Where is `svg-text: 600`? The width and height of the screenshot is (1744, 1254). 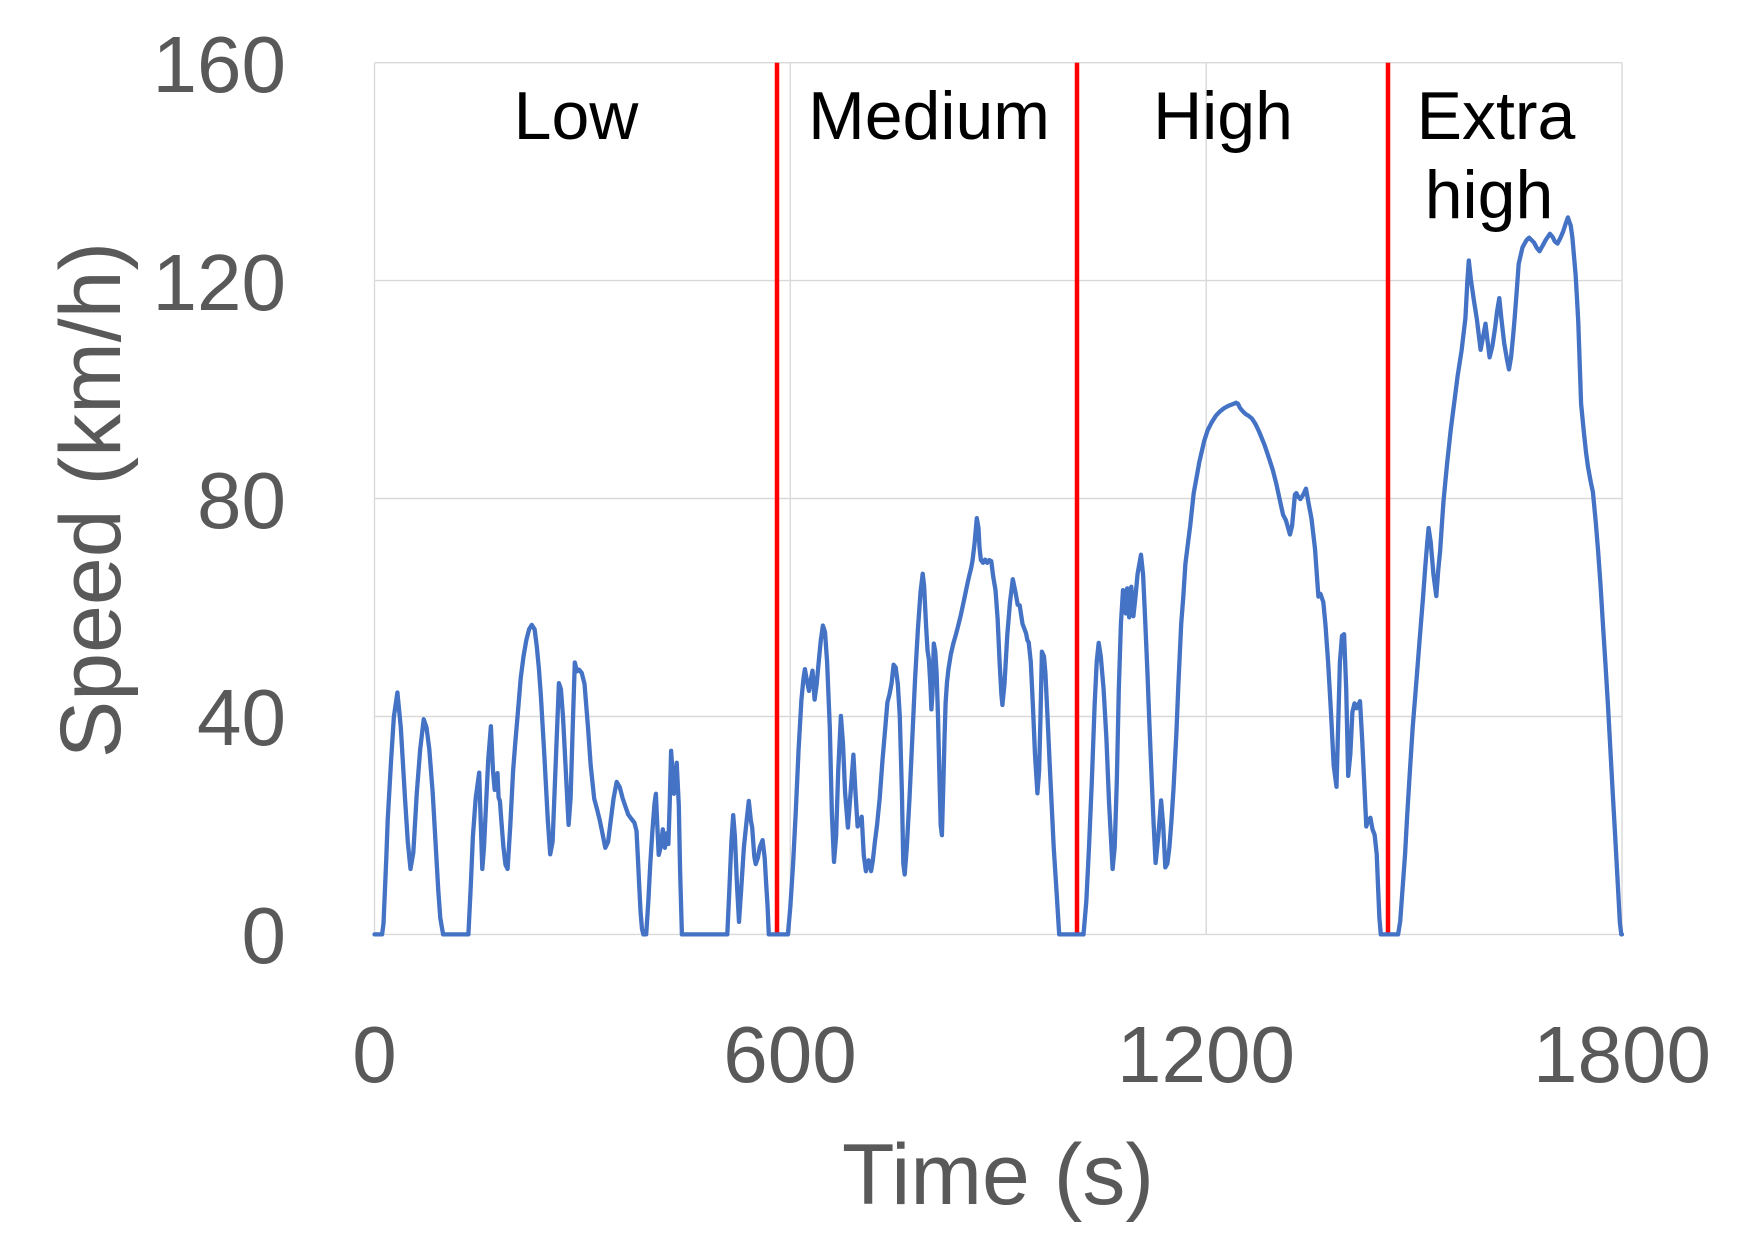 svg-text: 600 is located at coordinates (789, 1054).